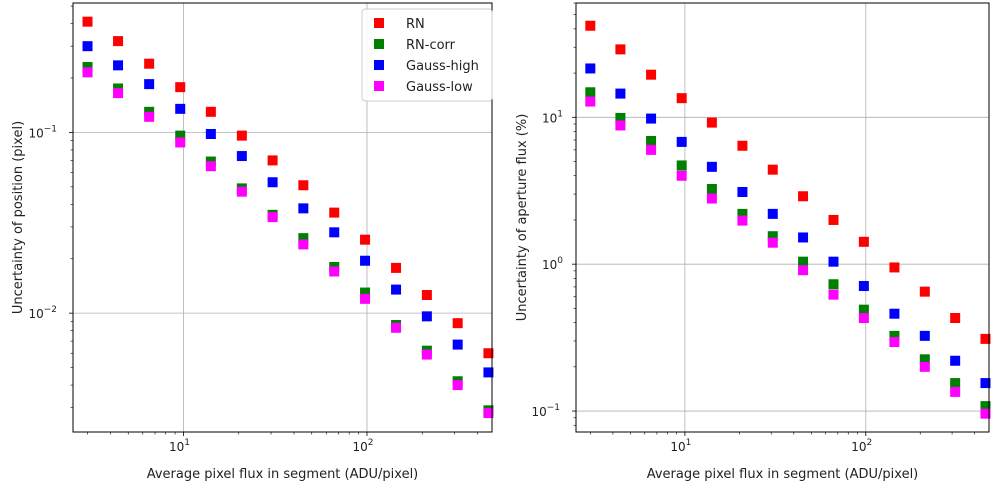 This screenshot has height=489, width=995. I want to click on tick-exponent: 0, so click(560, 261).